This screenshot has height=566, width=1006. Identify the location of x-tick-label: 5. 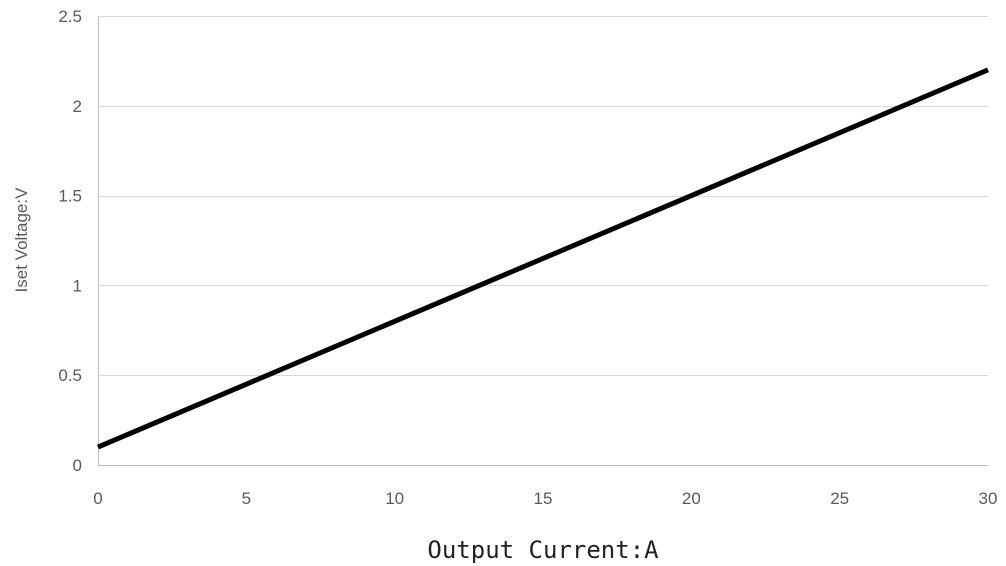
(246, 498).